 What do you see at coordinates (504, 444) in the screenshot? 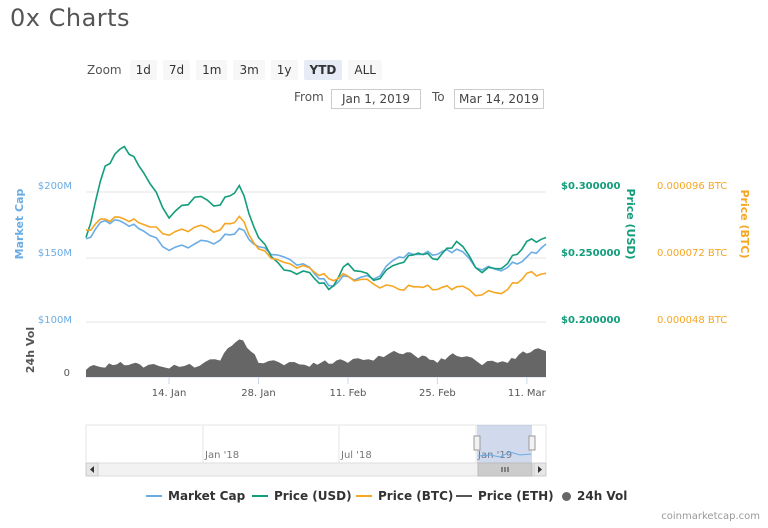
I see `navigator-selection` at bounding box center [504, 444].